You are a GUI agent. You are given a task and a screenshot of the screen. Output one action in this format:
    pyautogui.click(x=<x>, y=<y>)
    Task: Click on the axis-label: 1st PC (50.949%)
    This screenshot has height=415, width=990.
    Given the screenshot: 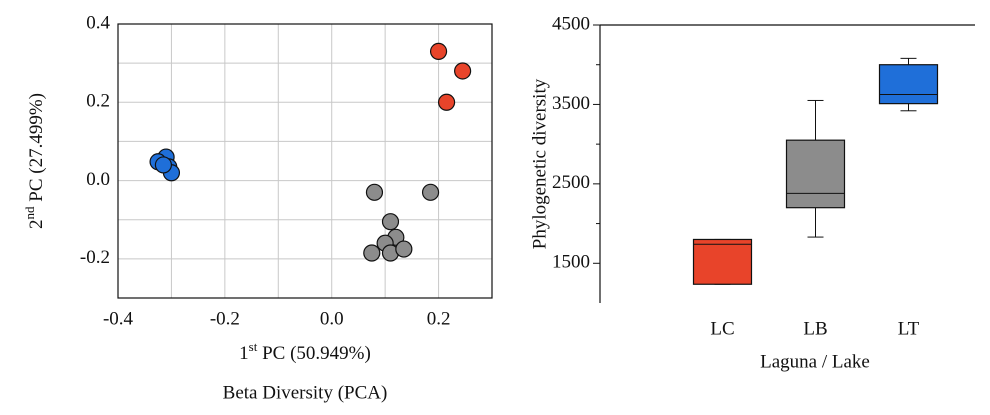 What is the action you would take?
    pyautogui.click(x=305, y=351)
    